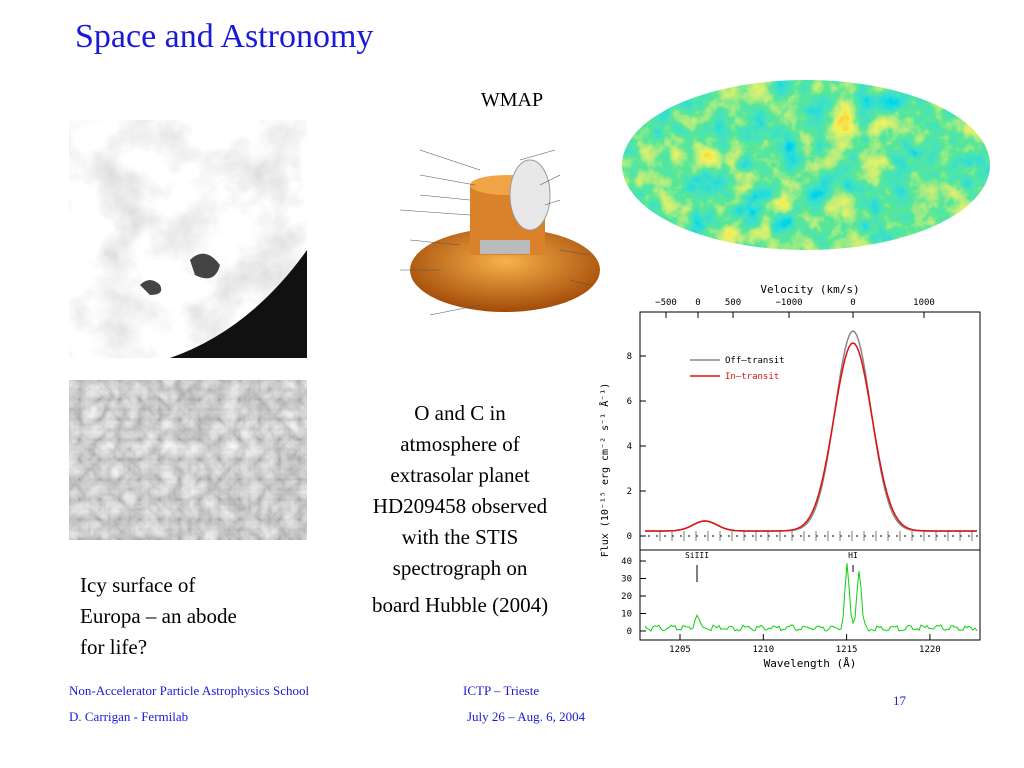 The width and height of the screenshot is (1024, 768). What do you see at coordinates (526, 716) in the screenshot?
I see `footer-dates: July 26 – Aug. 6, 2004` at bounding box center [526, 716].